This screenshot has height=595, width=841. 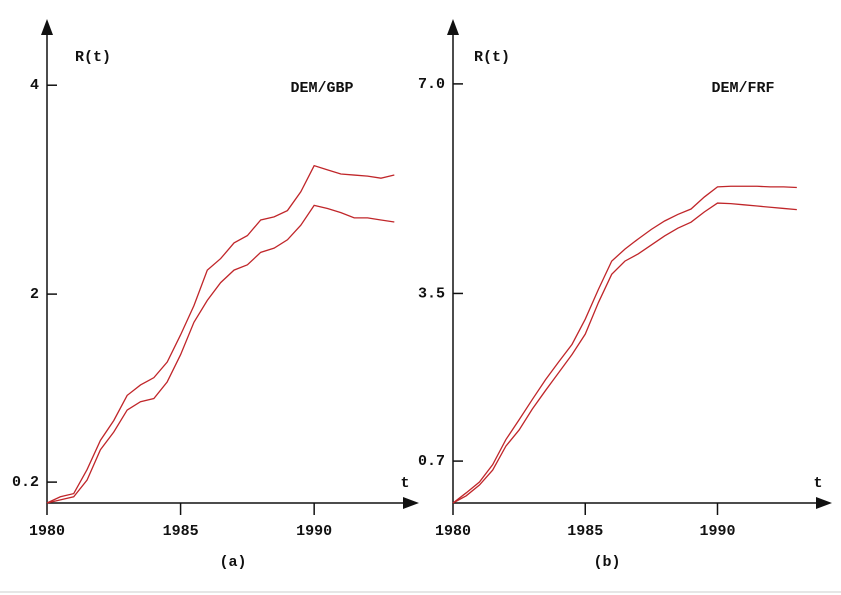 I want to click on caption: (a), so click(x=232, y=562).